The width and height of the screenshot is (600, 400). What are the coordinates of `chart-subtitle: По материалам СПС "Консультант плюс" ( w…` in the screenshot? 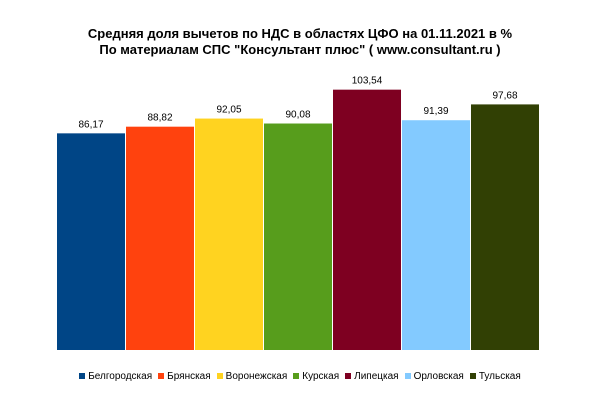 It's located at (300, 49).